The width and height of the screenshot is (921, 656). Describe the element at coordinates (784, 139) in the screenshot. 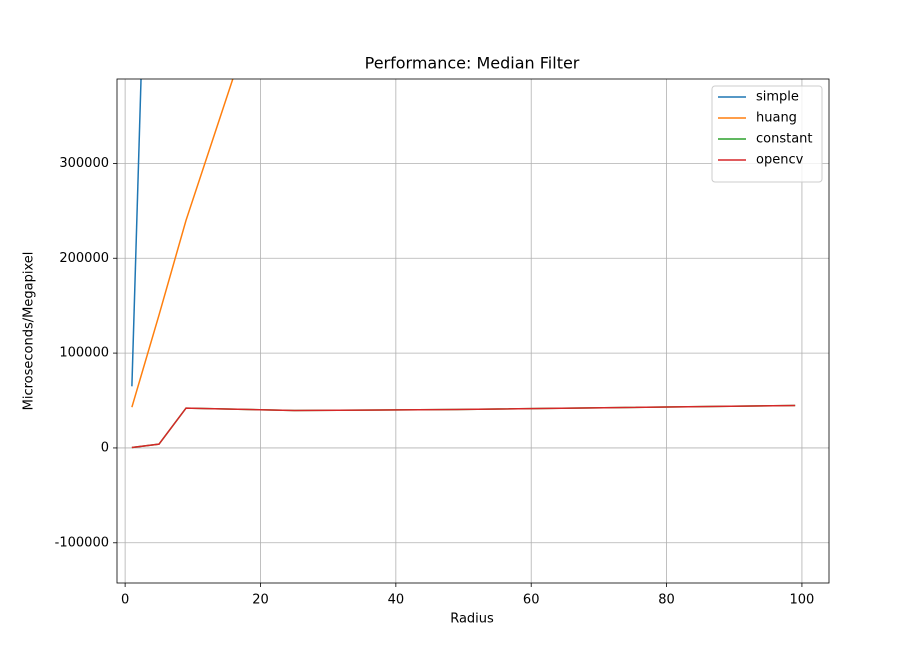

I see `legend-label: constant` at that location.